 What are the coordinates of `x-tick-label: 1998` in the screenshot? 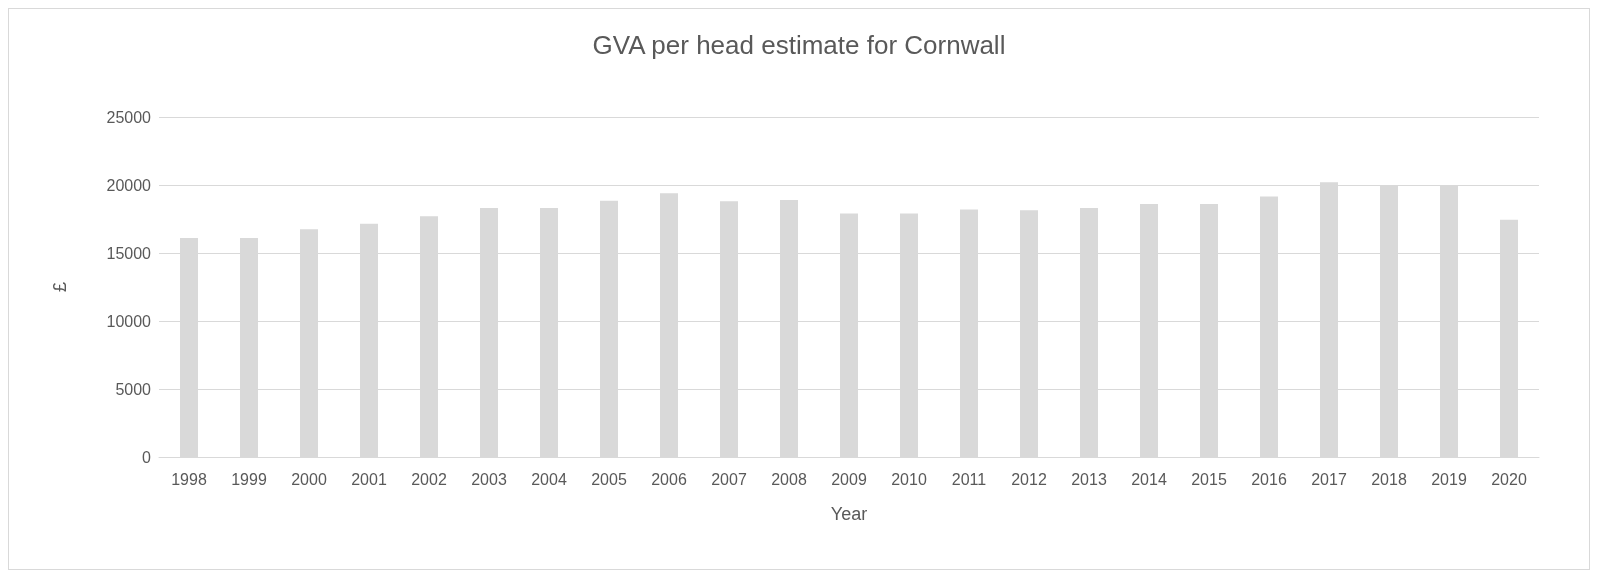 It's located at (189, 479).